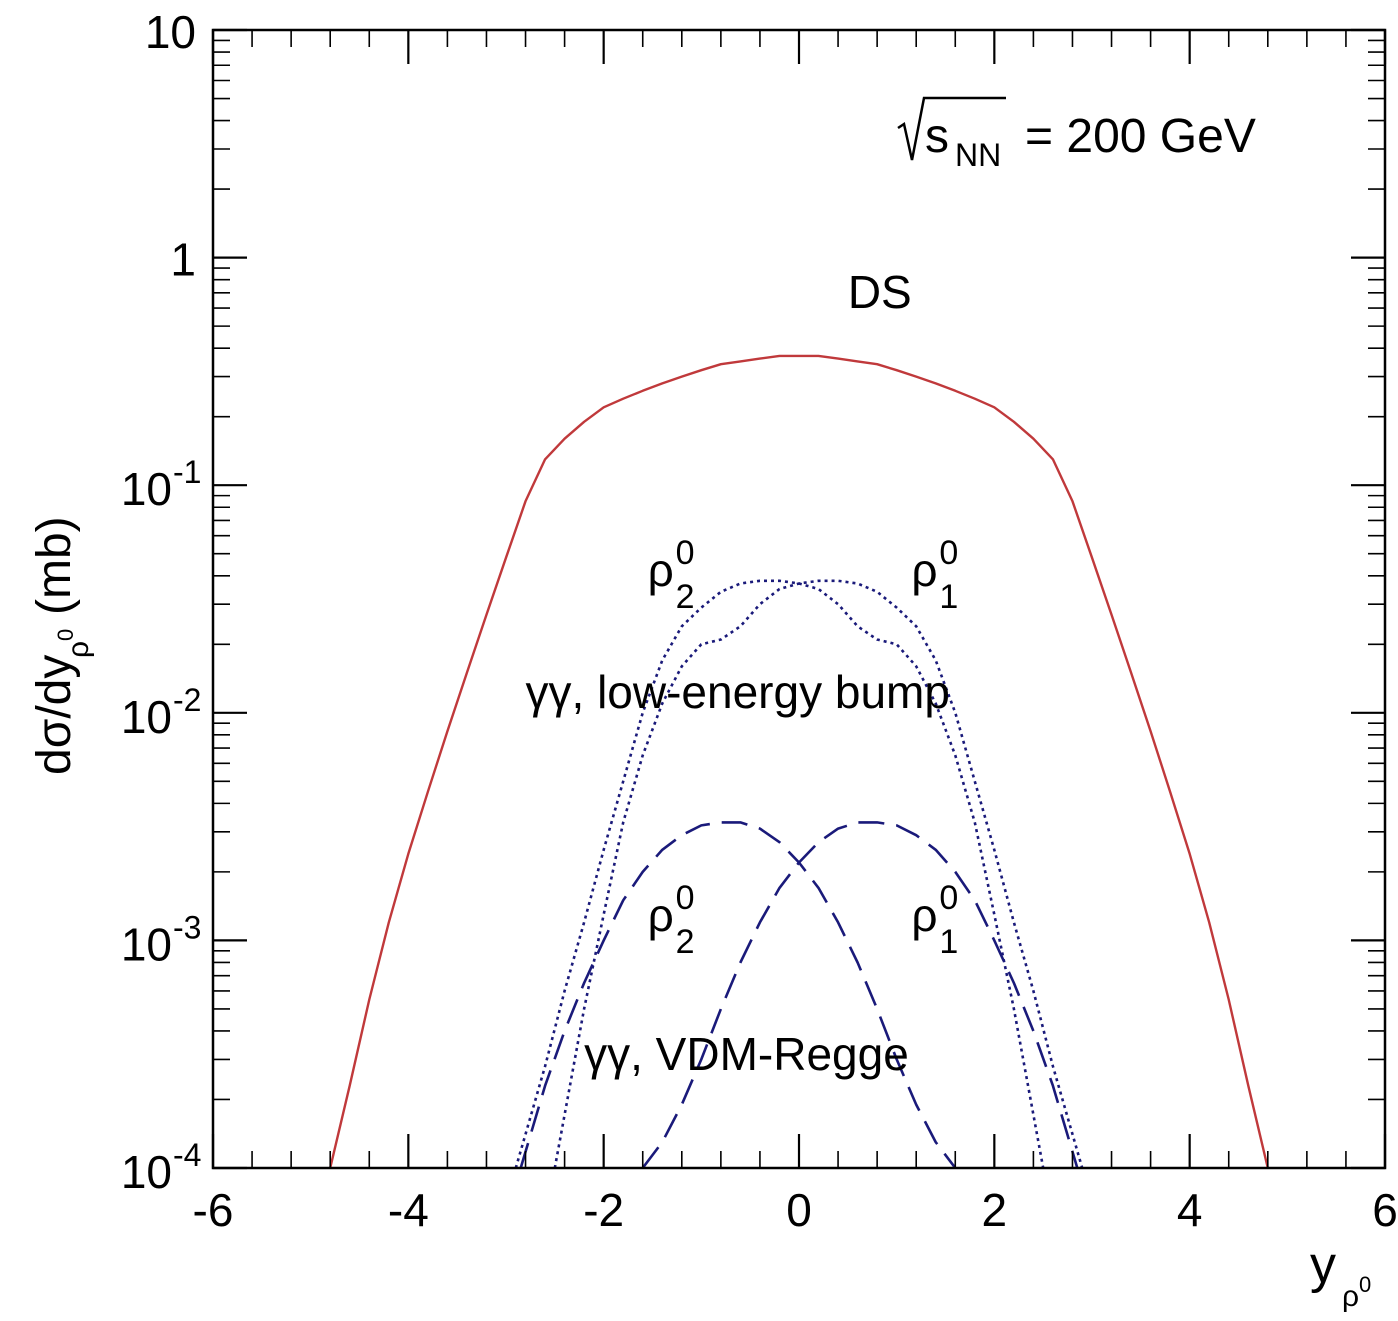 The height and width of the screenshot is (1321, 1398). Describe the element at coordinates (661, 570) in the screenshot. I see `annotation-rho2-bump-base: ρ` at that location.